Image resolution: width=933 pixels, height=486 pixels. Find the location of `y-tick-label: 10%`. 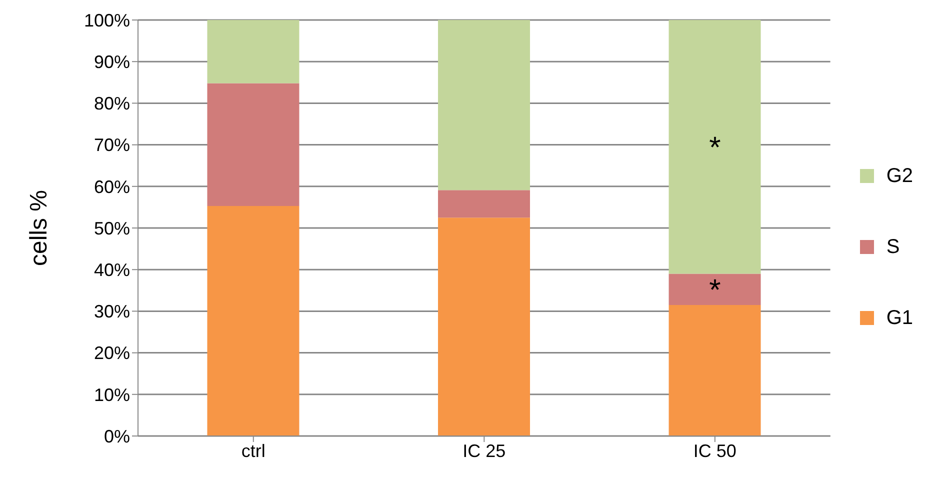

y-tick-label: 10% is located at coordinates (112, 394).